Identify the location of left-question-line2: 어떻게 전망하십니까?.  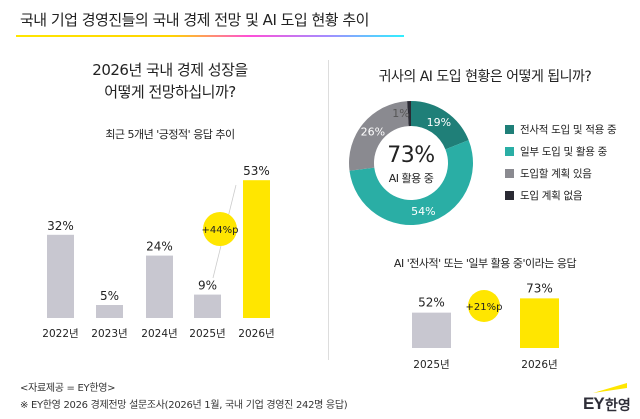
(170, 92).